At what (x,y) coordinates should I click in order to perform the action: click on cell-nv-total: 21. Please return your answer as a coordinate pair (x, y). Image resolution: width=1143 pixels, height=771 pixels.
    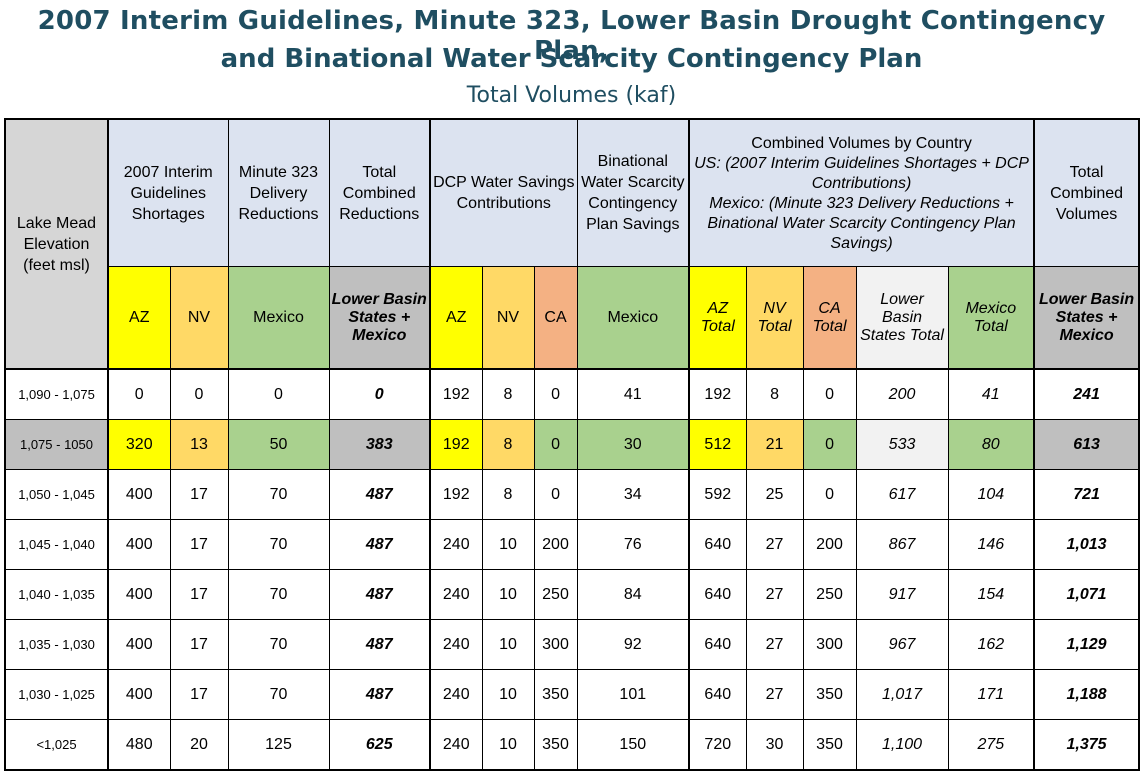
    Looking at the image, I should click on (774, 444).